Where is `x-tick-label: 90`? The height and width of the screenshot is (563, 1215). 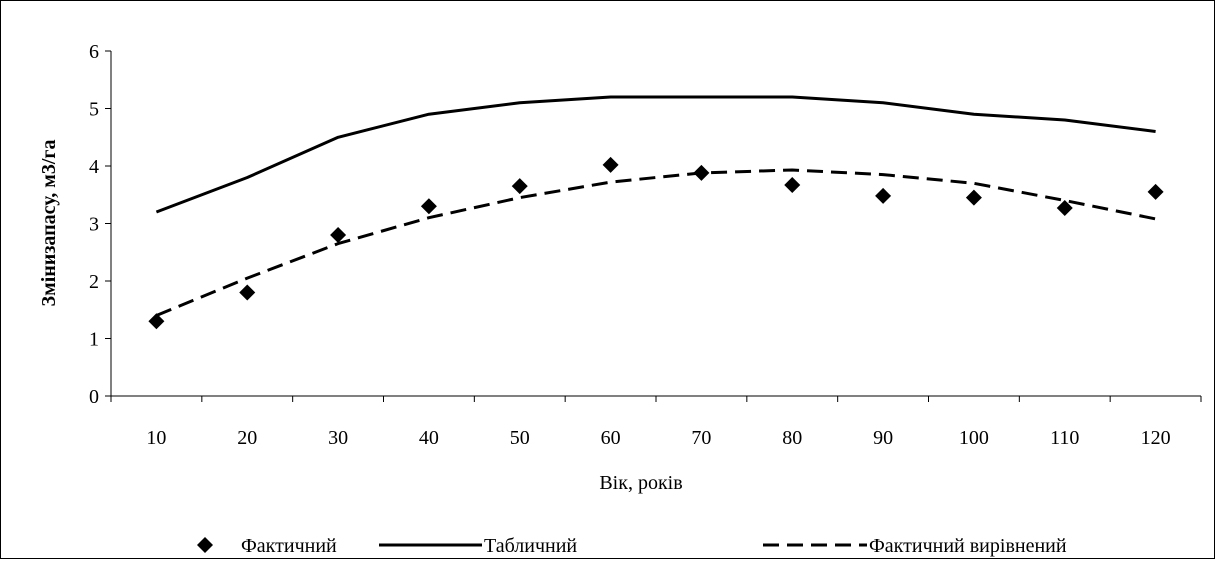
x-tick-label: 90 is located at coordinates (883, 438).